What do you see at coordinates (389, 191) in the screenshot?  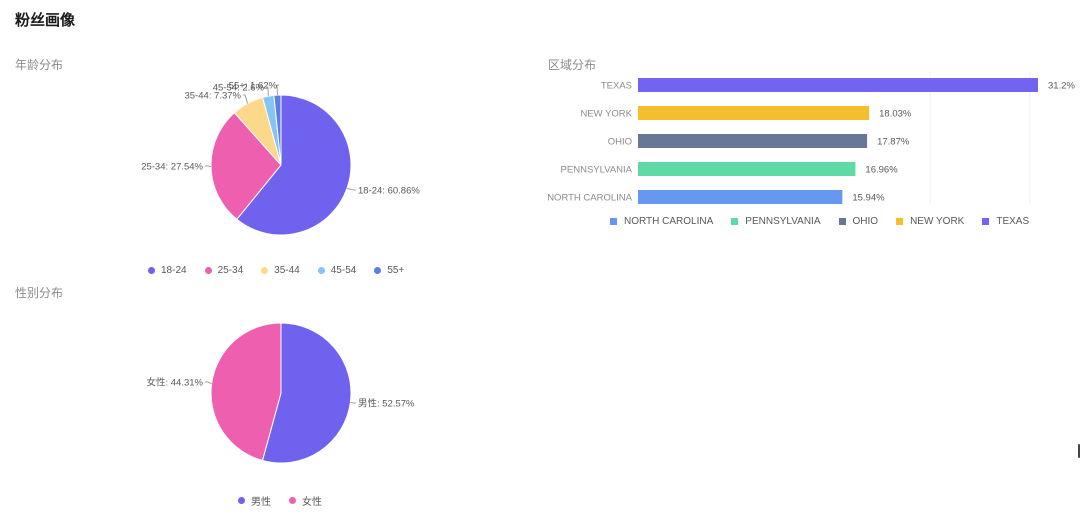 I see `age-slice-label-0: 18-24: 60.86%` at bounding box center [389, 191].